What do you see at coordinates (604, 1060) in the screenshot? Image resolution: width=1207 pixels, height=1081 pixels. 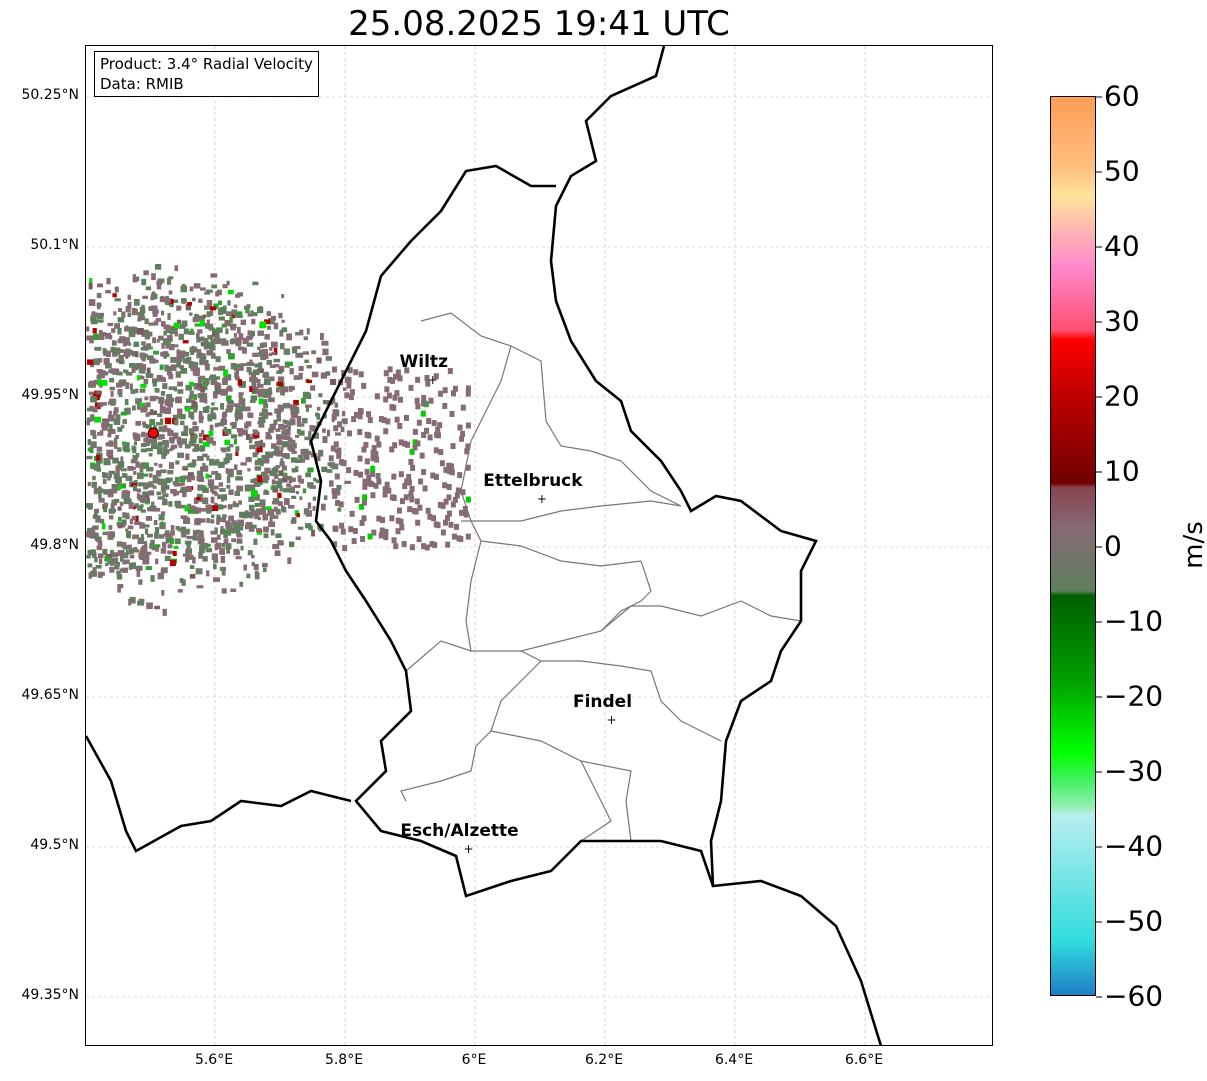 I see `lon-tick-label: 6.2°E` at bounding box center [604, 1060].